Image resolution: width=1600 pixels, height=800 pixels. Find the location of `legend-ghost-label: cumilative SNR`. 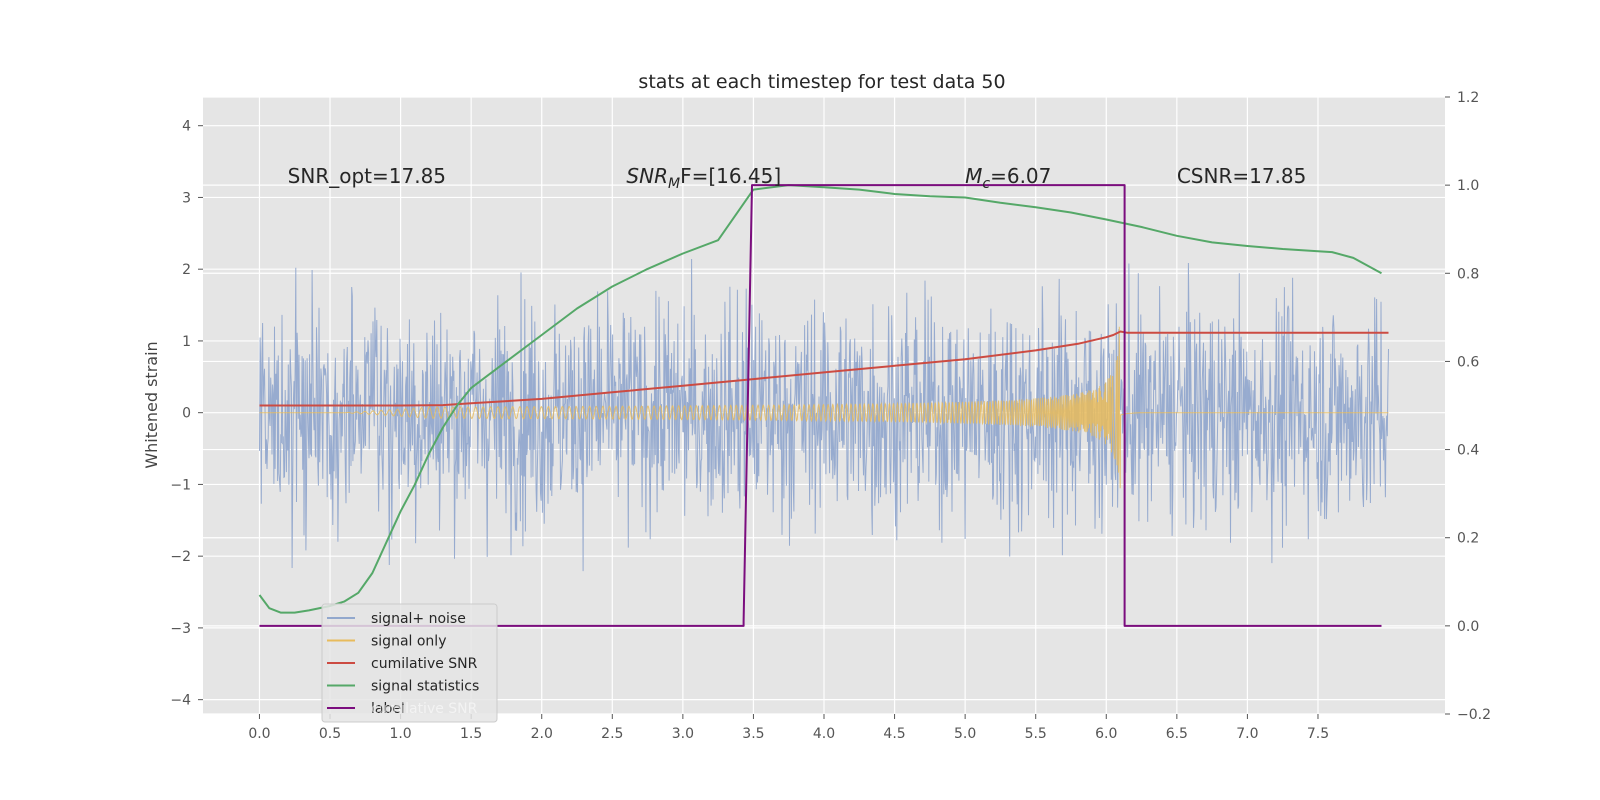

legend-ghost-label: cumilative SNR is located at coordinates (424, 709).